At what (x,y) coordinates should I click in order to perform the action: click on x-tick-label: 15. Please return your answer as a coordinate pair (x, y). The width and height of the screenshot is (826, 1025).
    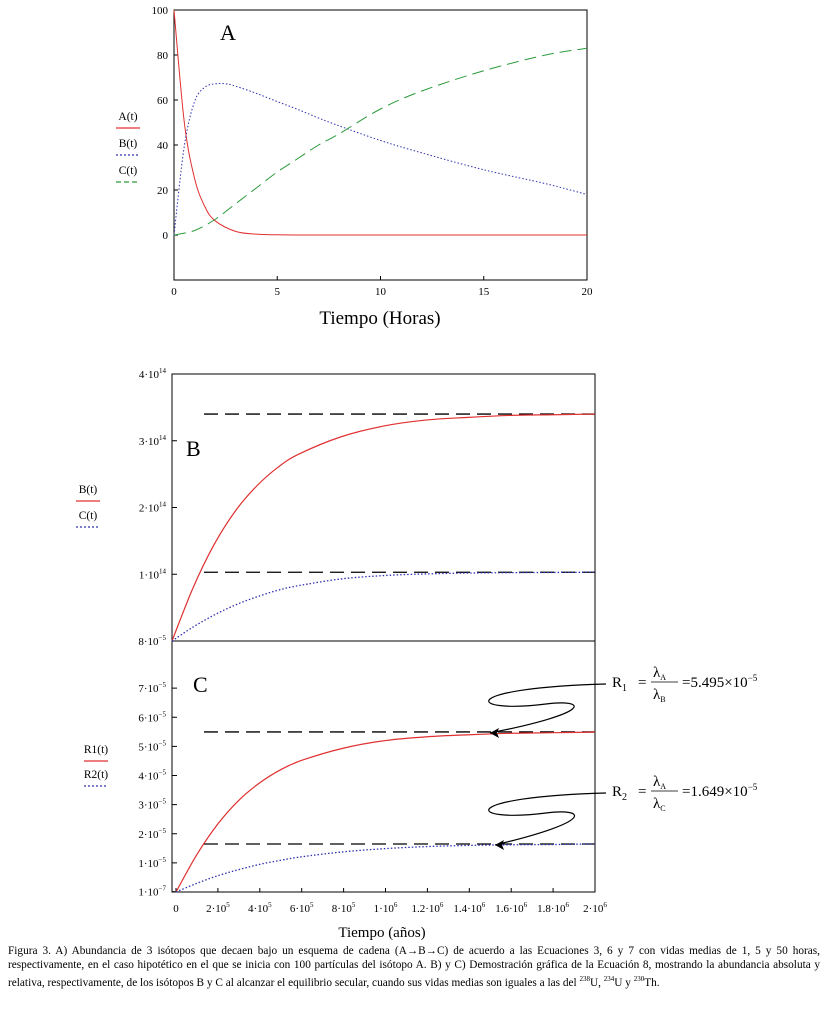
    Looking at the image, I should click on (484, 292).